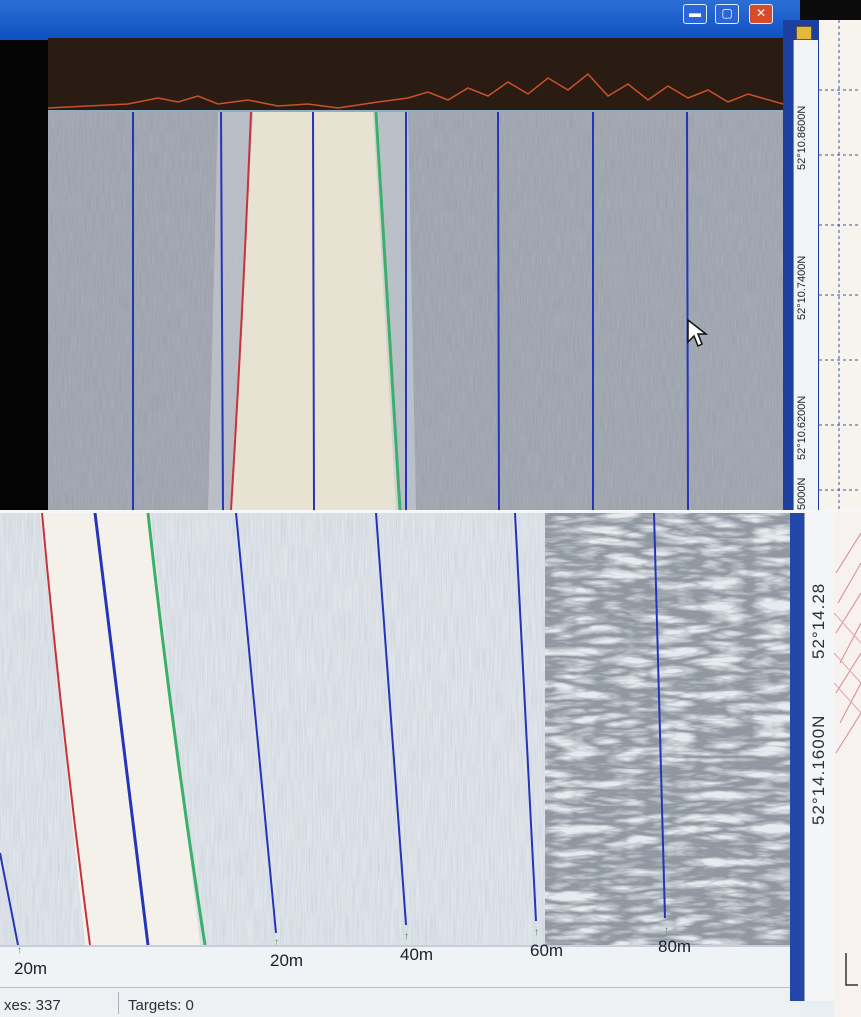  I want to click on latitude-label: 52°10.8600N, so click(802, 137).